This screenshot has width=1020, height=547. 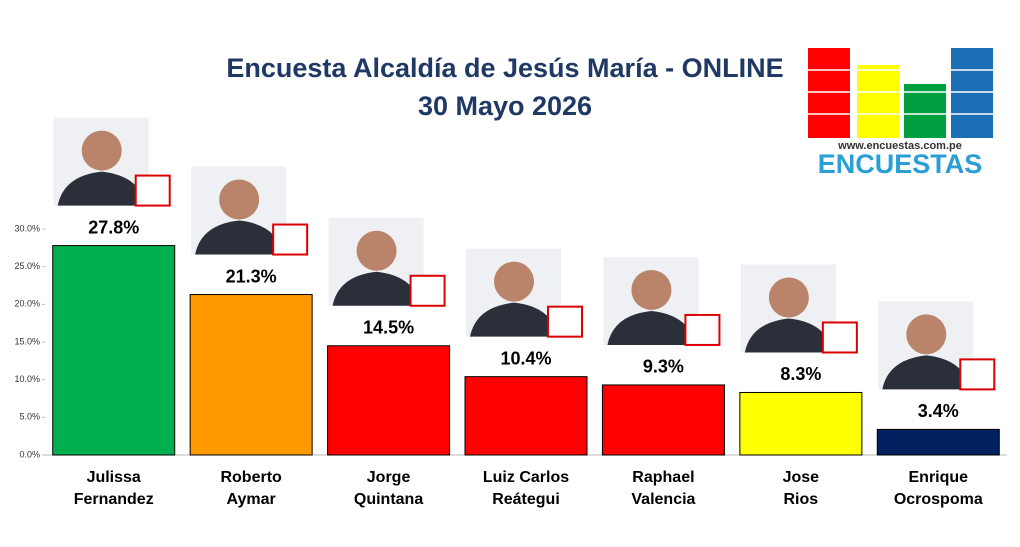 What do you see at coordinates (29, 417) in the screenshot?
I see `y-tick-label: 5.0%` at bounding box center [29, 417].